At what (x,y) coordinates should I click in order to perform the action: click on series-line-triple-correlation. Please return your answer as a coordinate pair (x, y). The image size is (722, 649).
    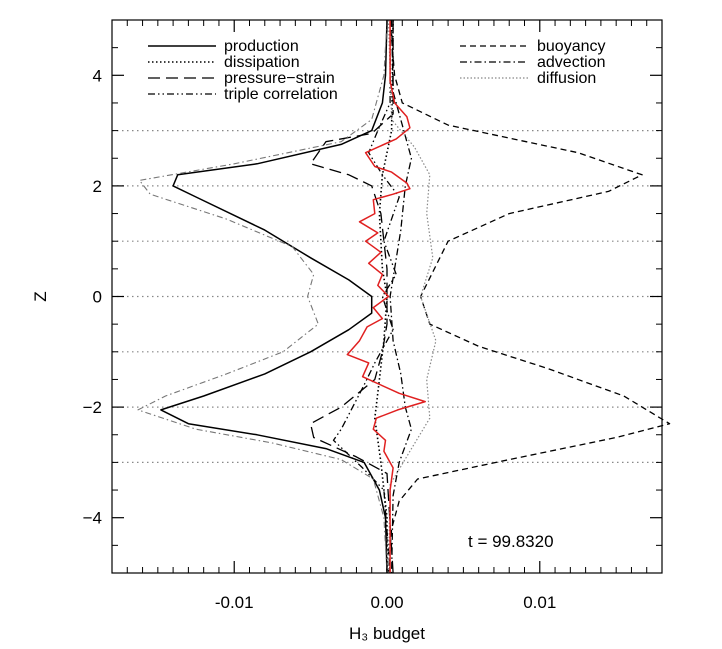
    Looking at the image, I should click on (366, 297).